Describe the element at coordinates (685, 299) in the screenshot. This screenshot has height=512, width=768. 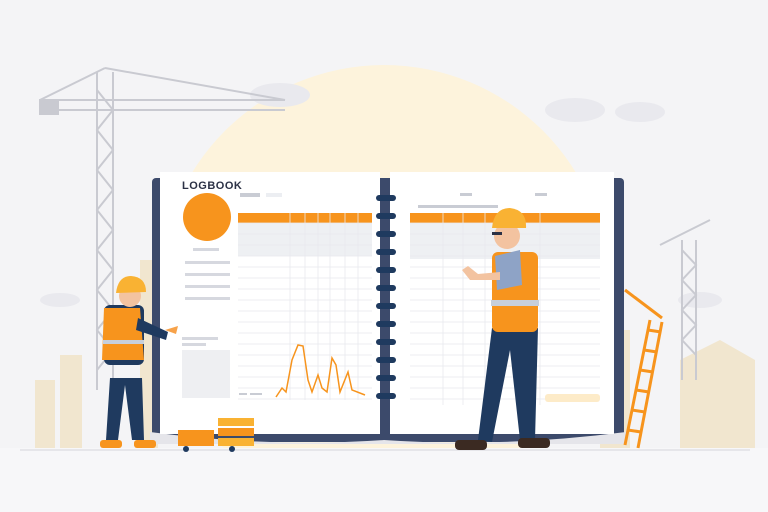
I see `crane-icon` at that location.